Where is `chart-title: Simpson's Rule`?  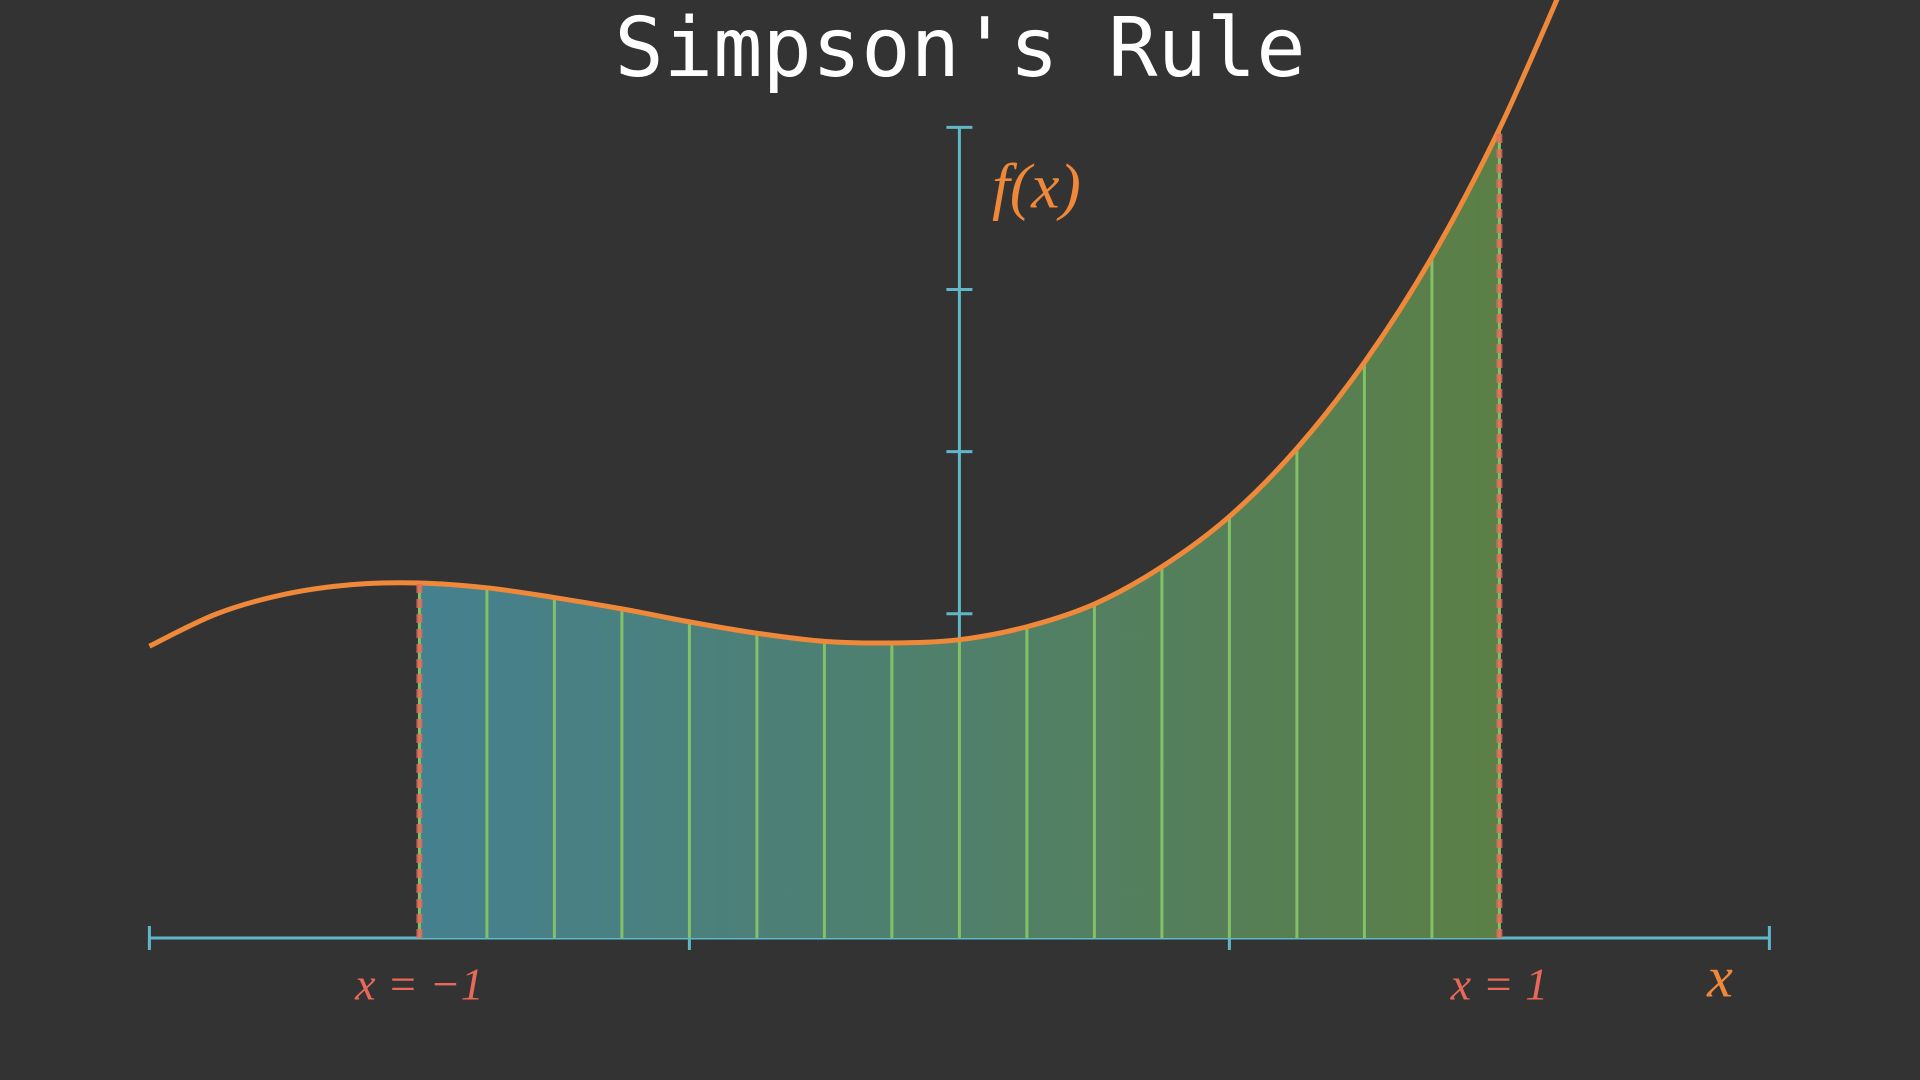 chart-title: Simpson's Rule is located at coordinates (959, 48).